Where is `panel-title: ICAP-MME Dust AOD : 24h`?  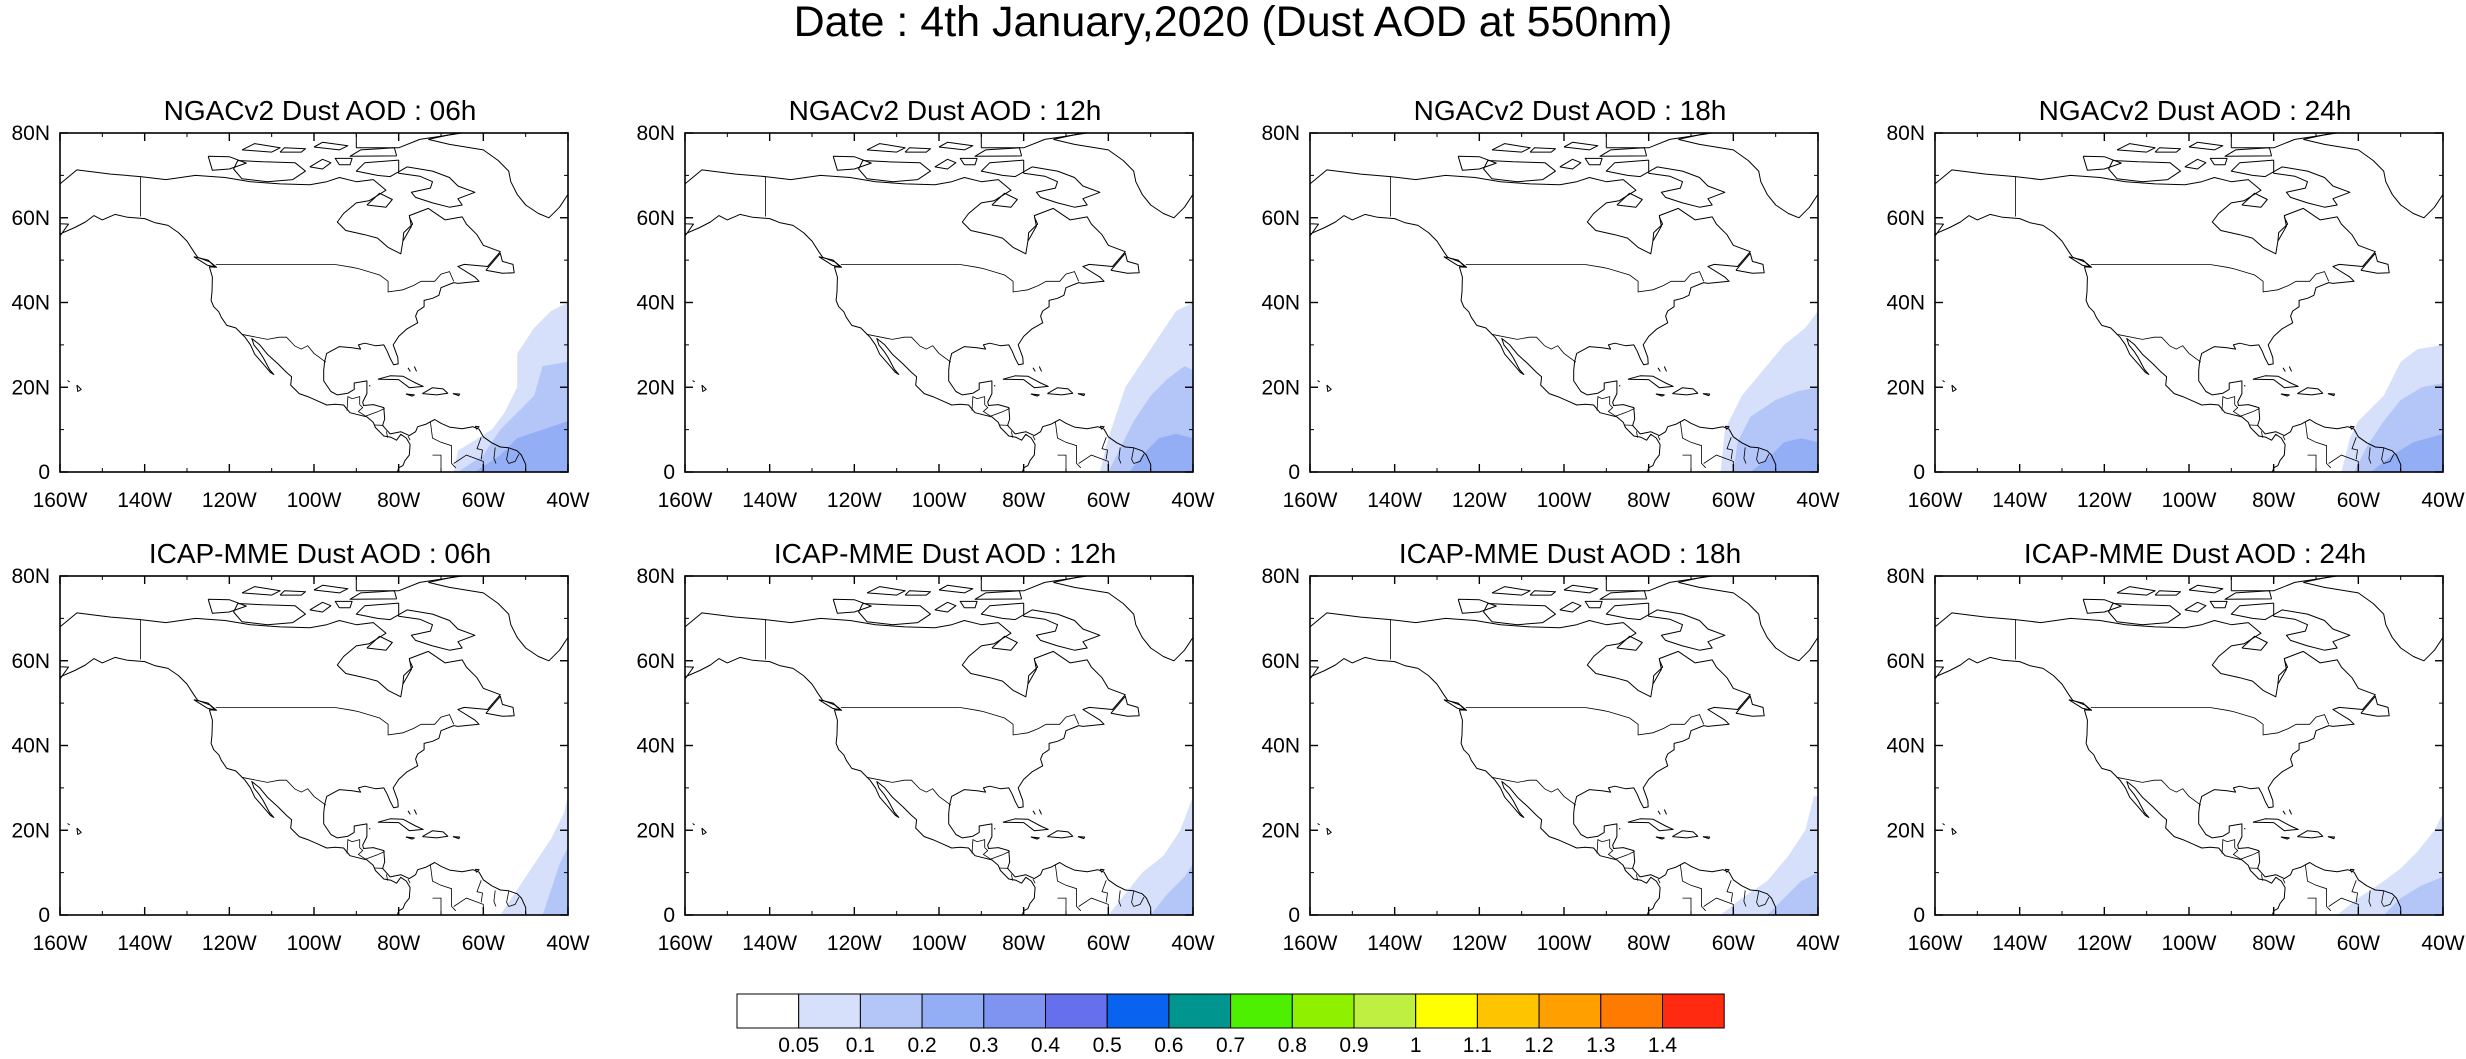
panel-title: ICAP-MME Dust AOD : 24h is located at coordinates (2150, 554).